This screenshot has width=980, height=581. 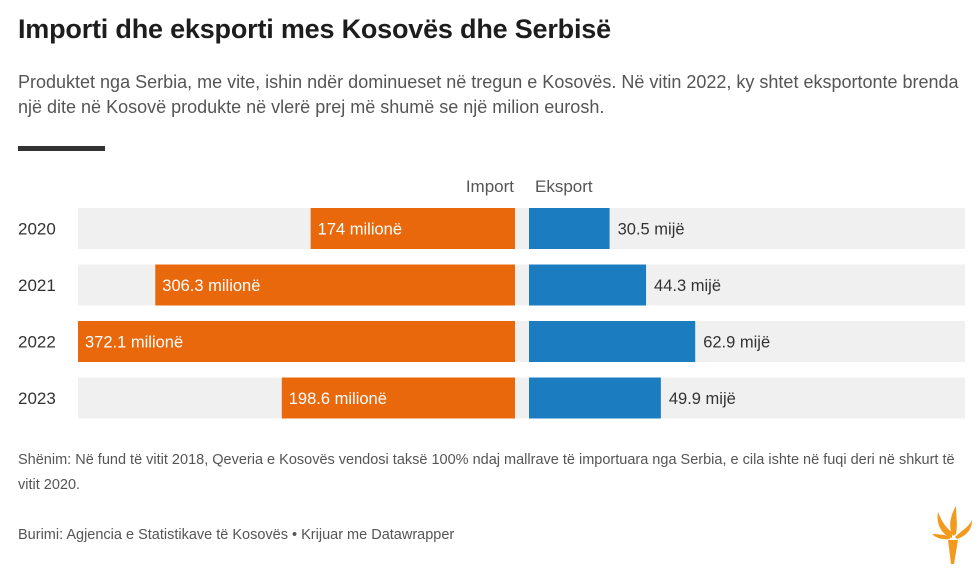 I want to click on export-value-label: 49.9 mijë, so click(x=702, y=399).